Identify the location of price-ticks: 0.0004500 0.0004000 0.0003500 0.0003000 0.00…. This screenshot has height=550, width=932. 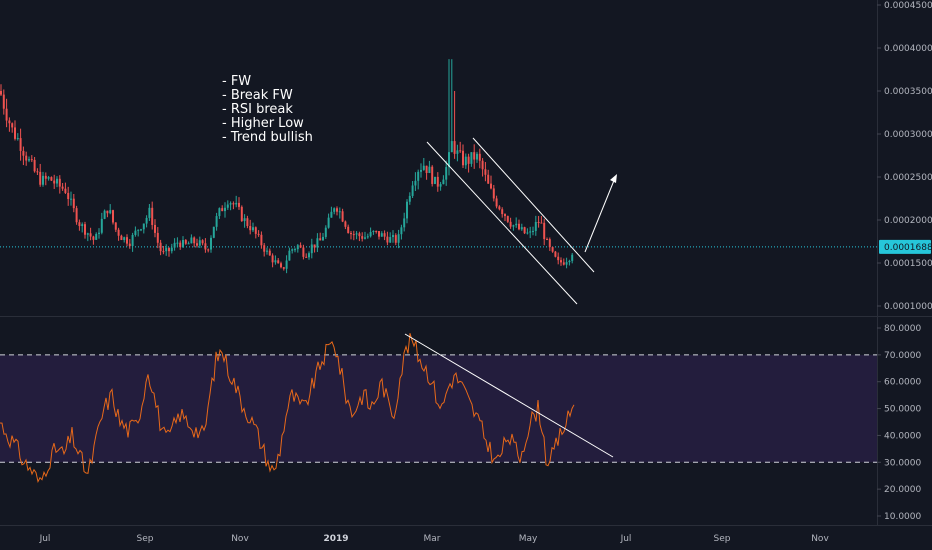
(904, 156).